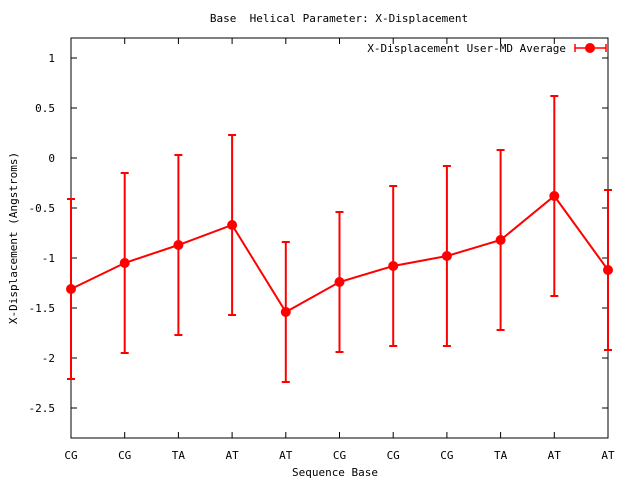  I want to click on x-axis-label: Sequence Base, so click(335, 472).